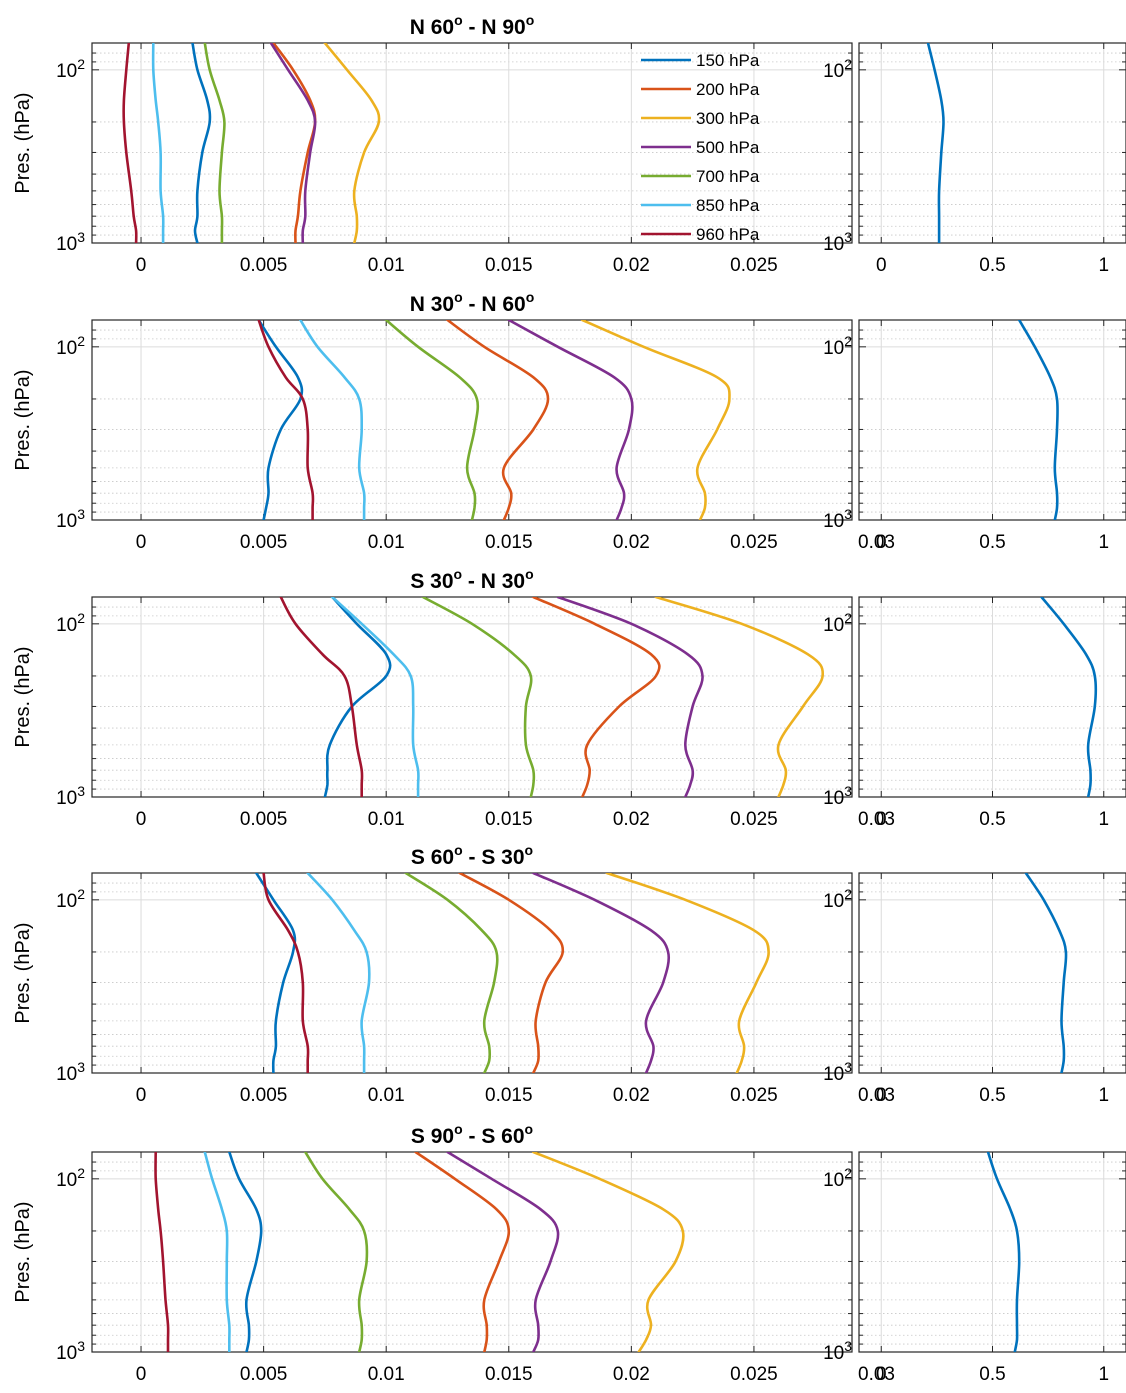  Describe the element at coordinates (728, 205) in the screenshot. I see `legend-label: 850 hPa` at that location.